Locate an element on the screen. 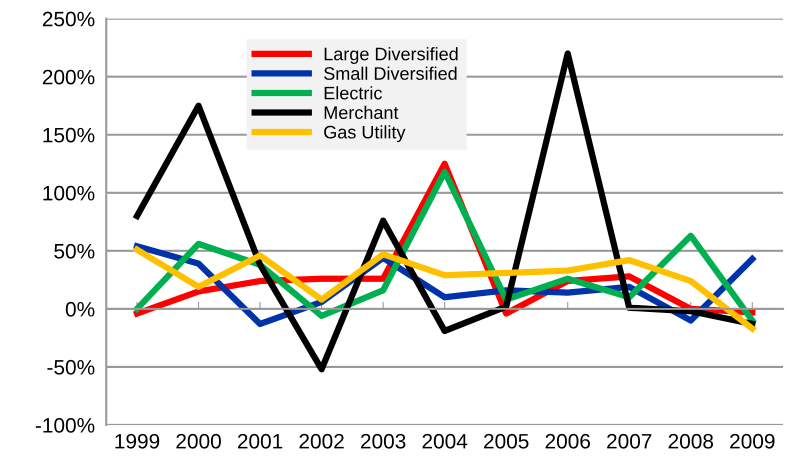 The height and width of the screenshot is (467, 787). legend-label: Small Diversified is located at coordinates (390, 73).